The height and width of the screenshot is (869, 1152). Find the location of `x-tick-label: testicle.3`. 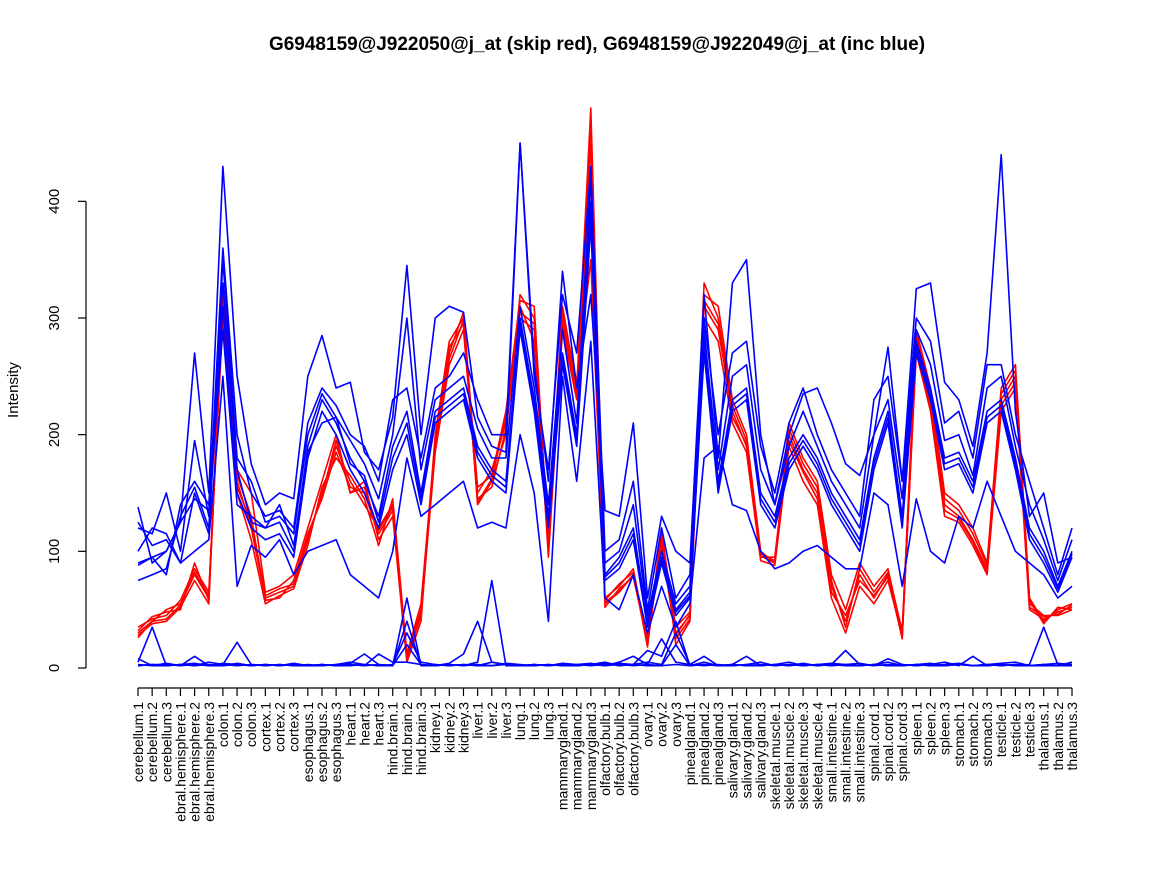

x-tick-label: testicle.3 is located at coordinates (1030, 729).